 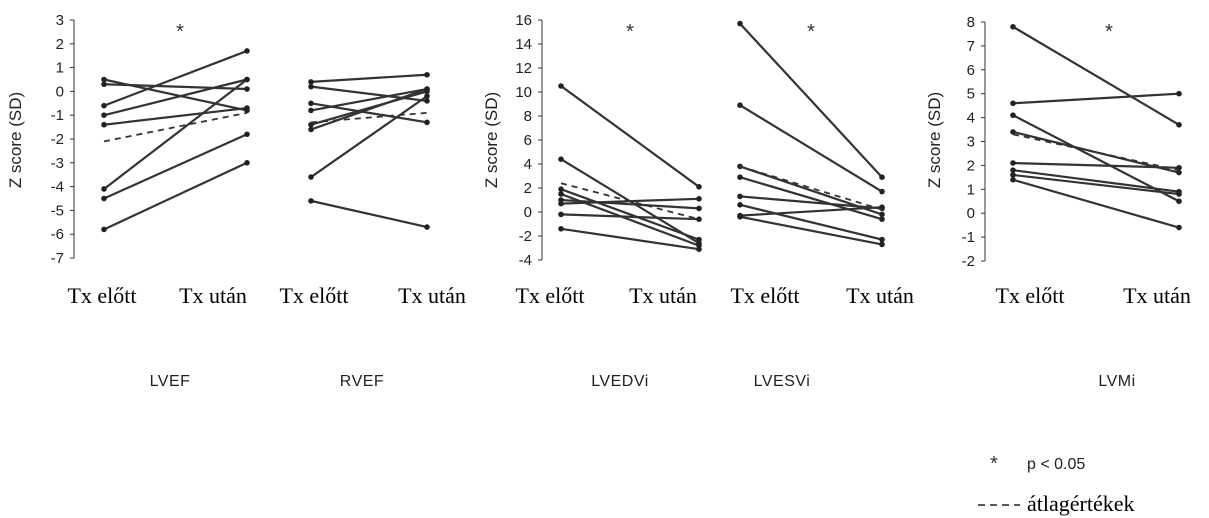 I want to click on y-tick-label: 8, so click(x=971, y=22).